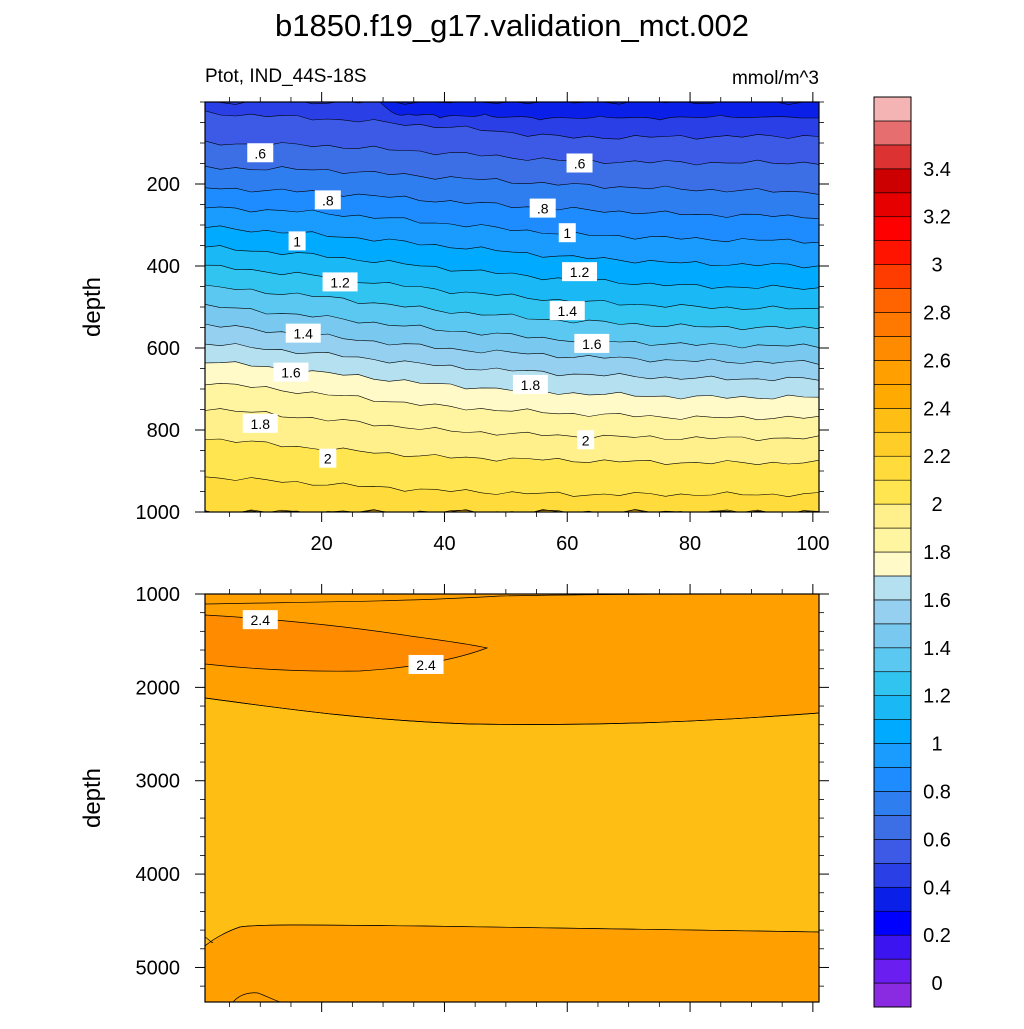 This screenshot has height=1029, width=1024. I want to click on lower-bottom-band-region, so click(512, 963).